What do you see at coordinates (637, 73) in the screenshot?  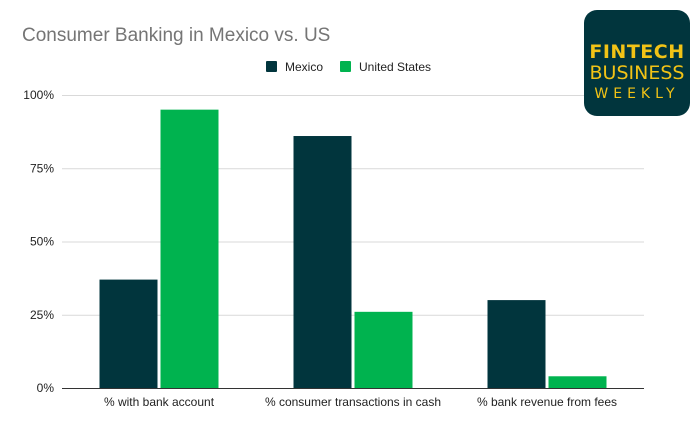 I see `logo-text-business: BUSINESS` at bounding box center [637, 73].